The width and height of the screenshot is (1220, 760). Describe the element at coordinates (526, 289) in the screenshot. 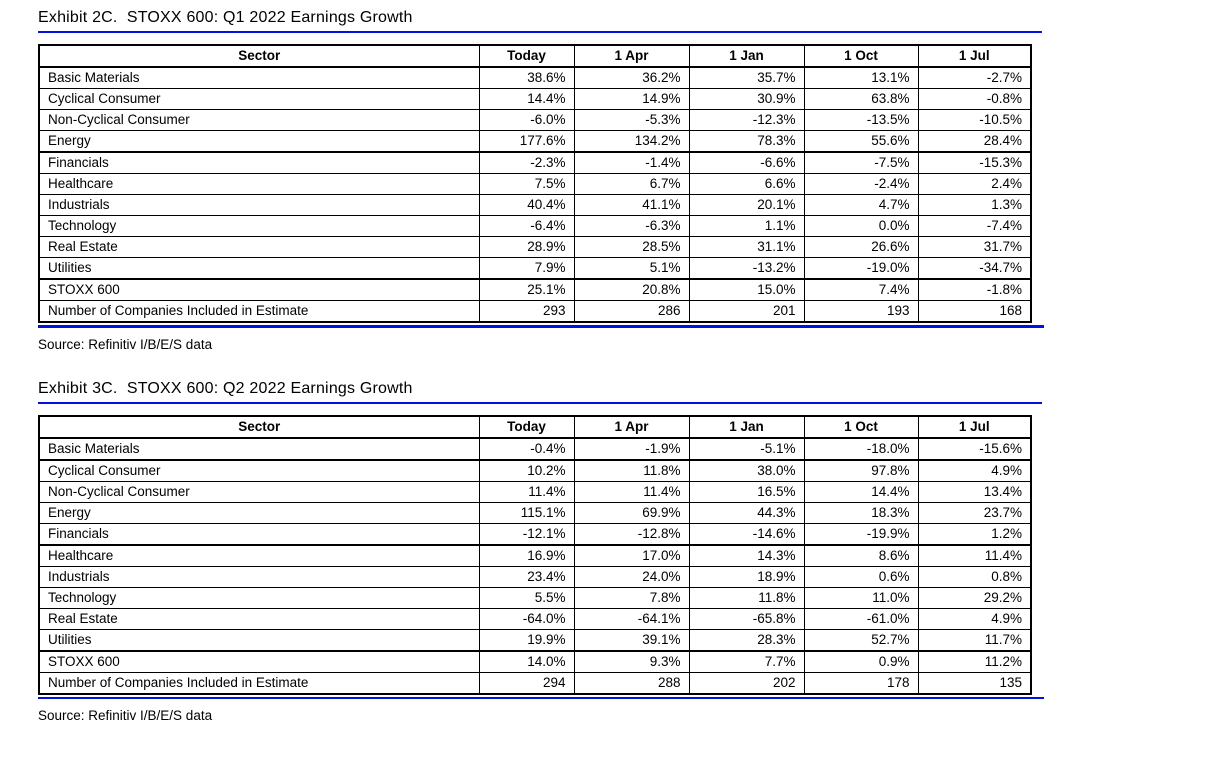

I see `value-cell: 25.1%` at that location.